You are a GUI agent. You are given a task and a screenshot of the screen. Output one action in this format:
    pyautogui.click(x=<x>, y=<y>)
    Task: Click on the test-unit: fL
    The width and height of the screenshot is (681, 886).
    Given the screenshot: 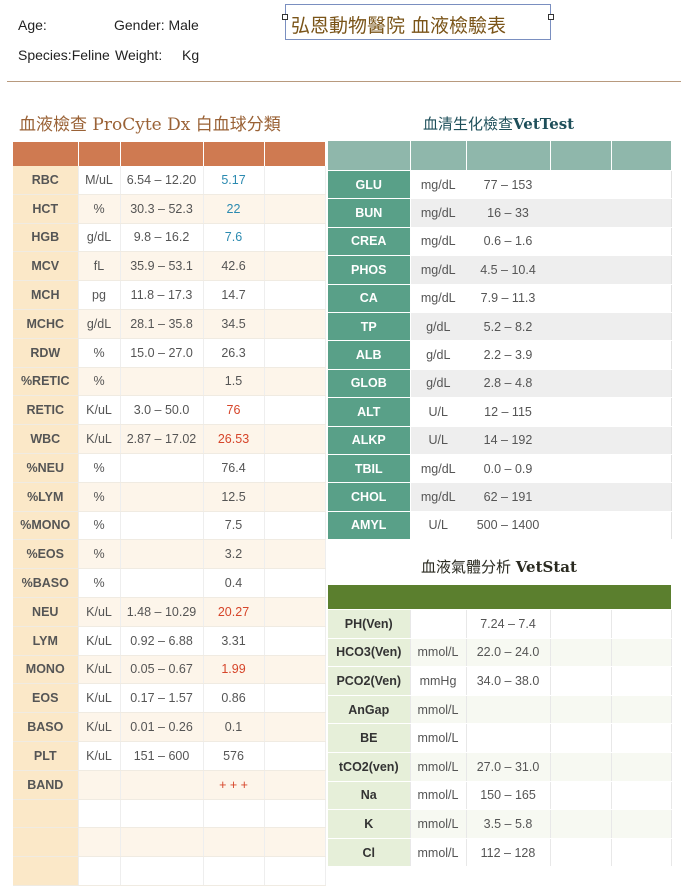 What is the action you would take?
    pyautogui.click(x=99, y=266)
    